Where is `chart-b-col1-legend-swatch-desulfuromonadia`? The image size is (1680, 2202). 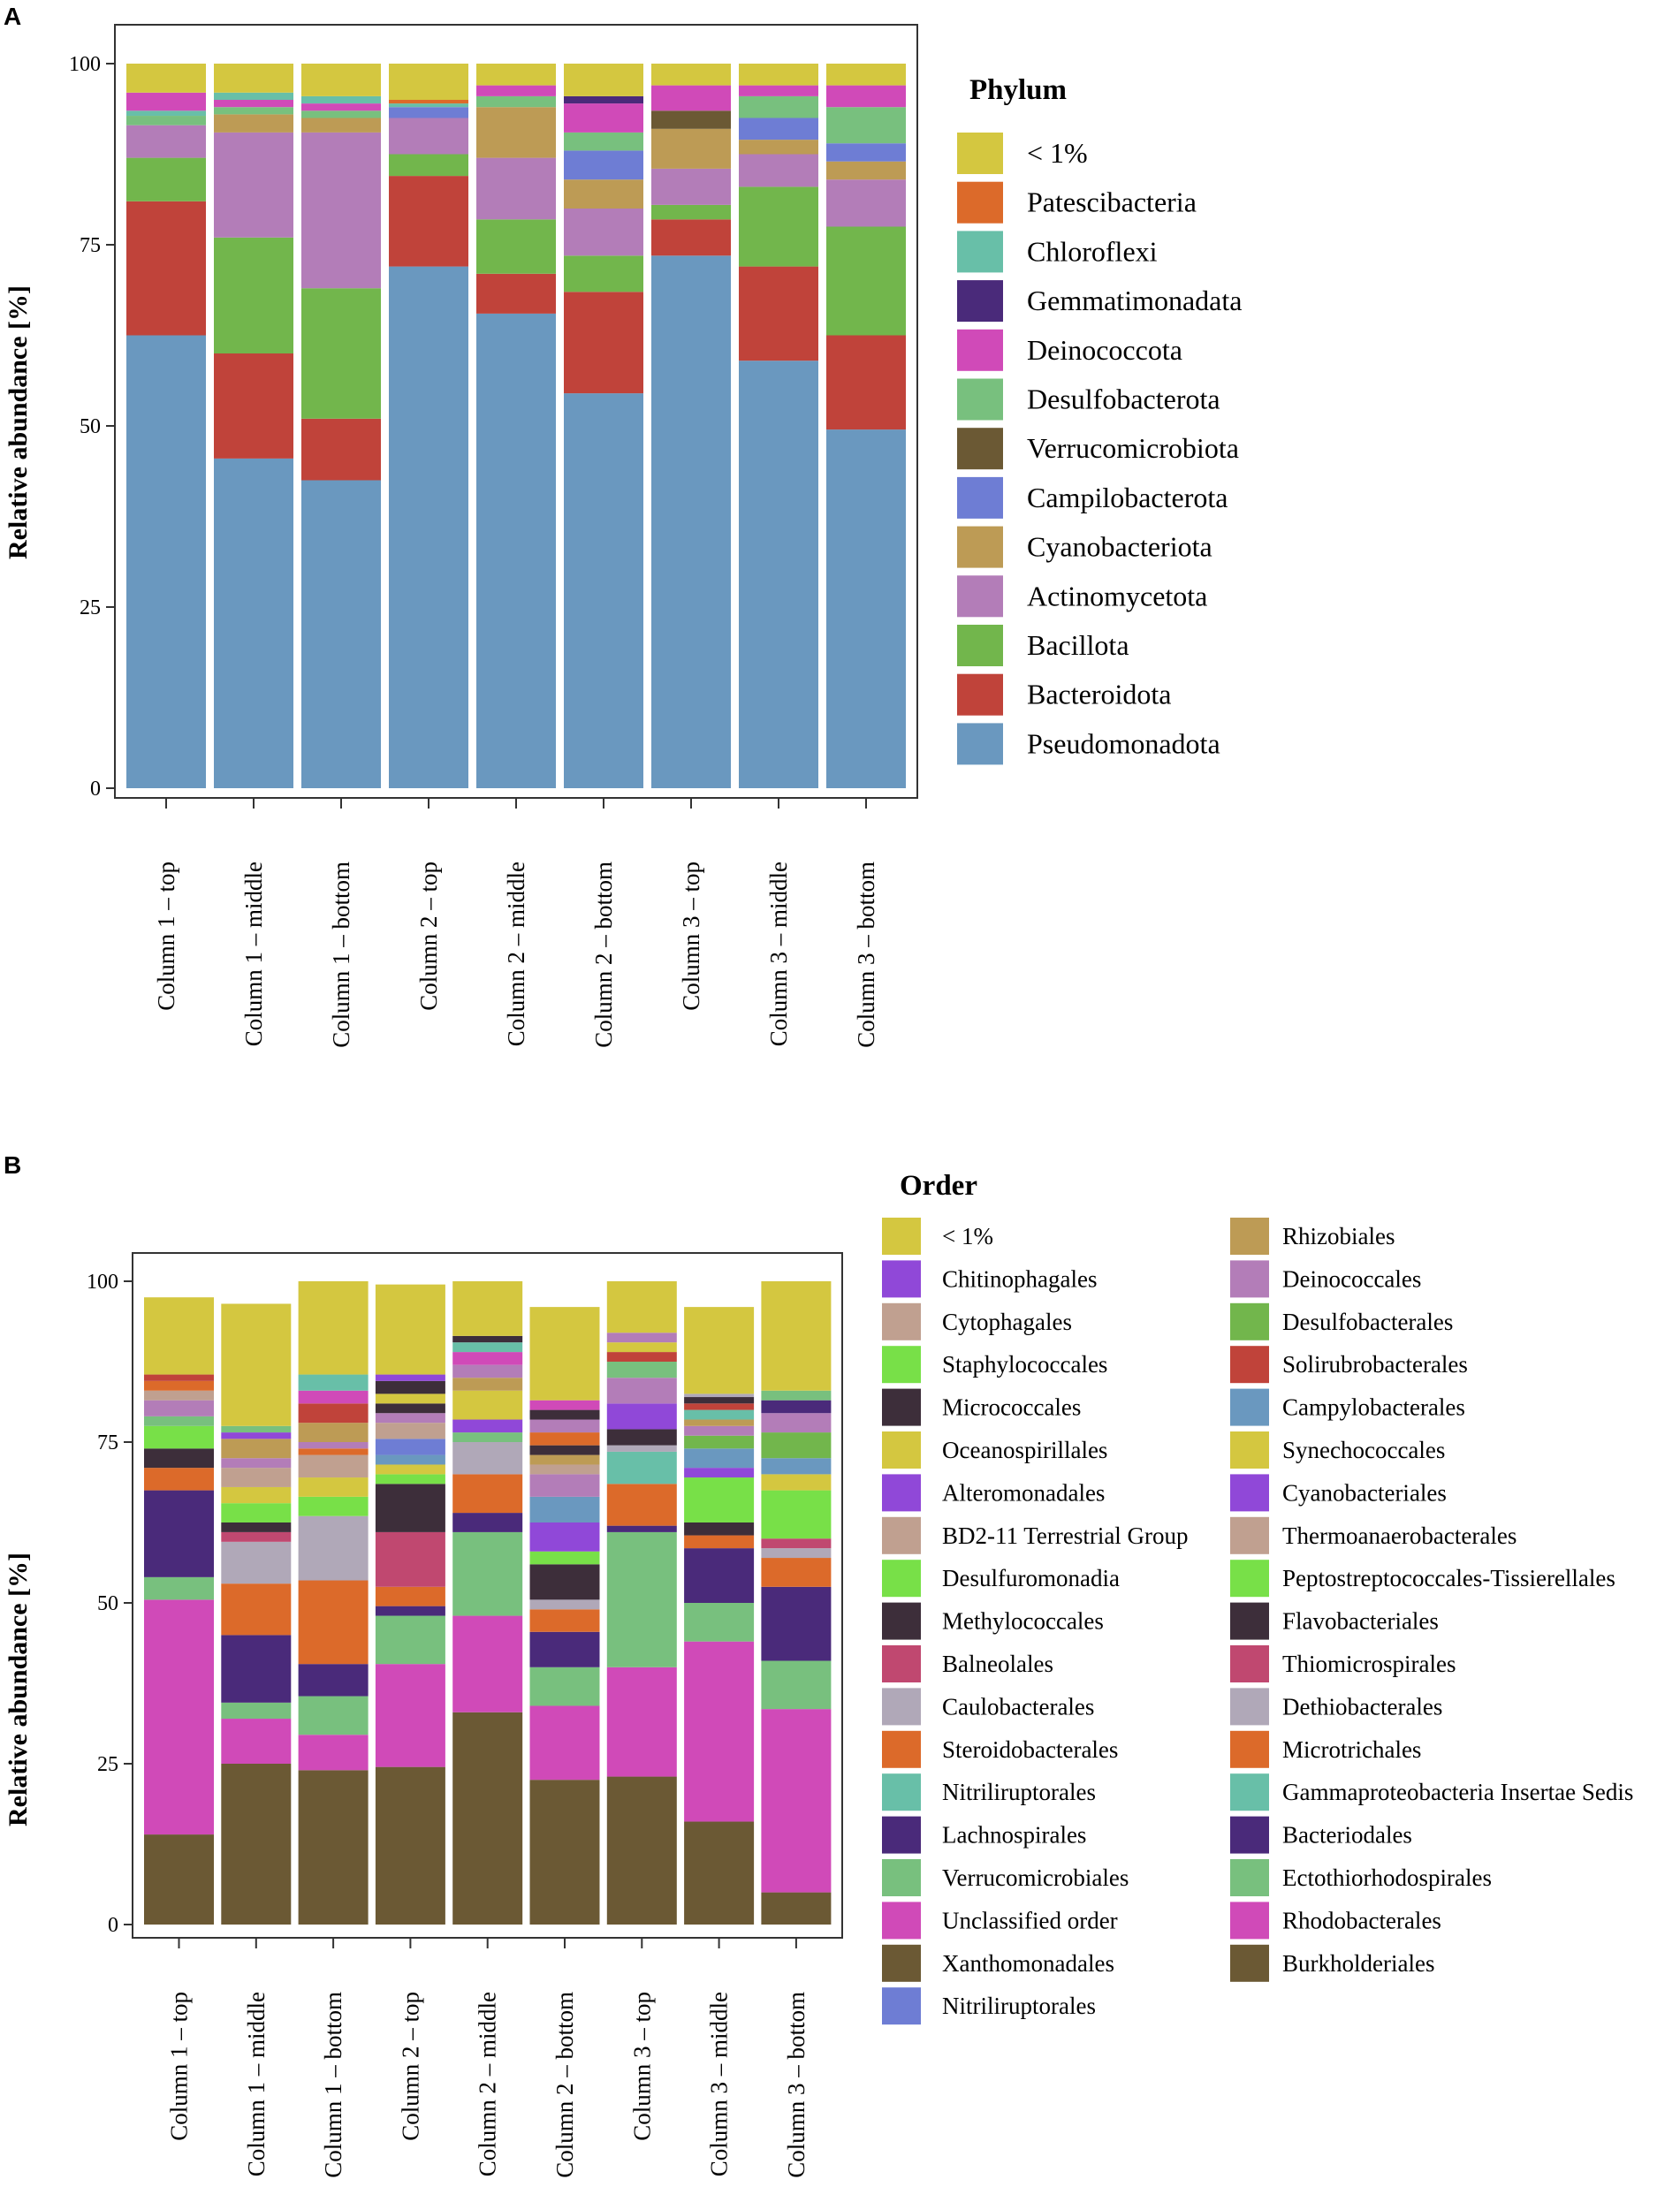 chart-b-col1-legend-swatch-desulfuromonadia is located at coordinates (901, 1579).